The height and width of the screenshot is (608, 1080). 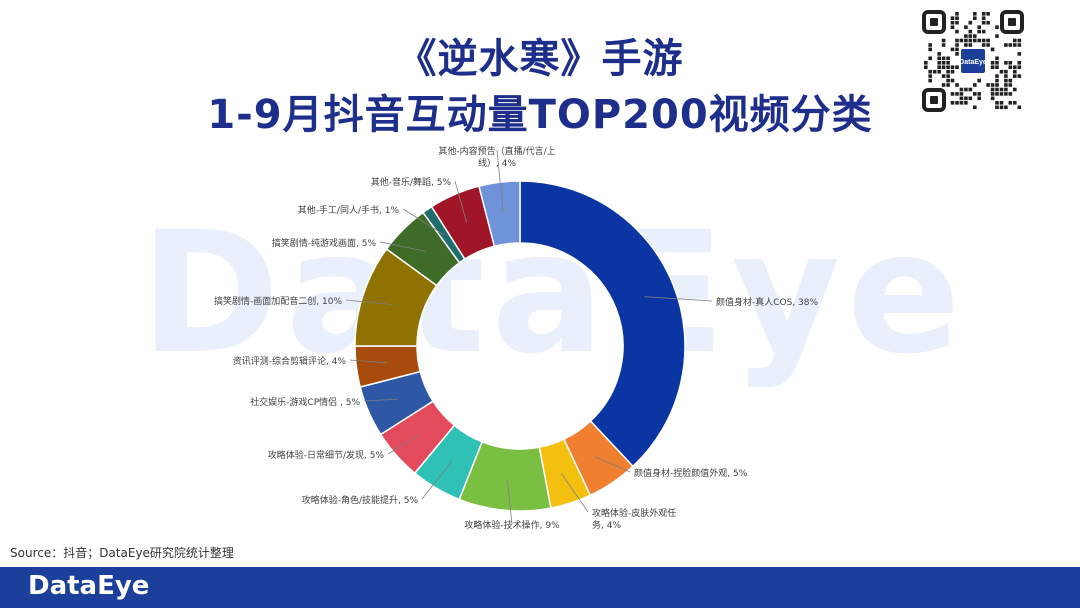 I want to click on source-note: Source：抖音；DataEye研究院统计整理, so click(x=122, y=553).